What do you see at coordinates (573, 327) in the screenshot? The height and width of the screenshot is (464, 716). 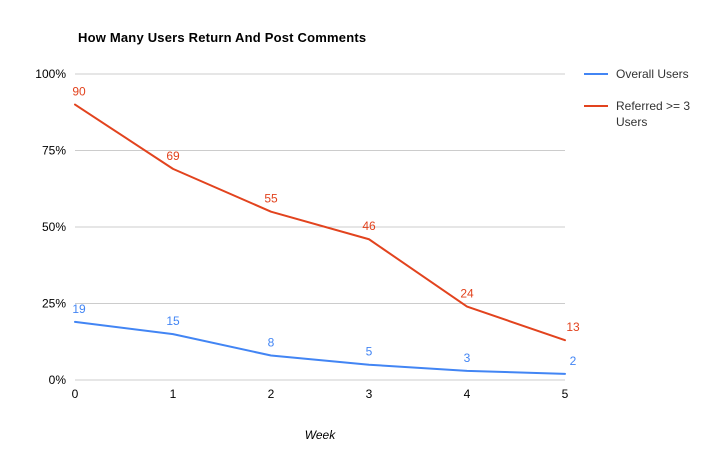 I see `data-label: 13` at bounding box center [573, 327].